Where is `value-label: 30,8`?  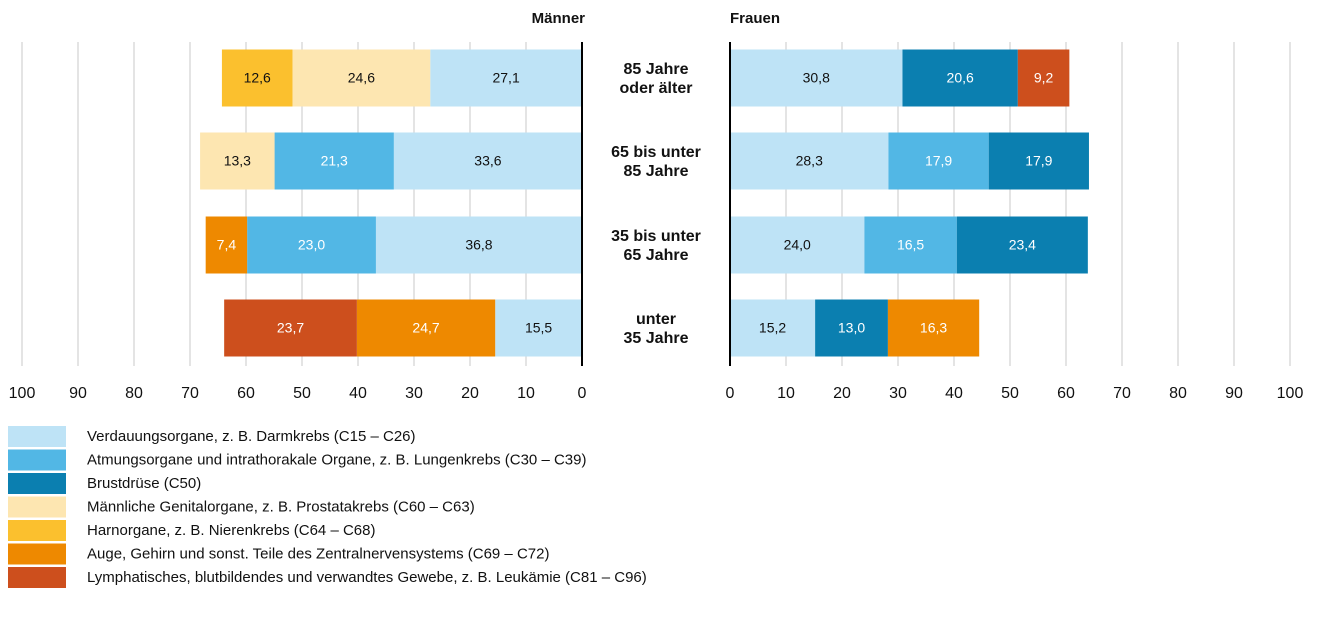 value-label: 30,8 is located at coordinates (816, 78).